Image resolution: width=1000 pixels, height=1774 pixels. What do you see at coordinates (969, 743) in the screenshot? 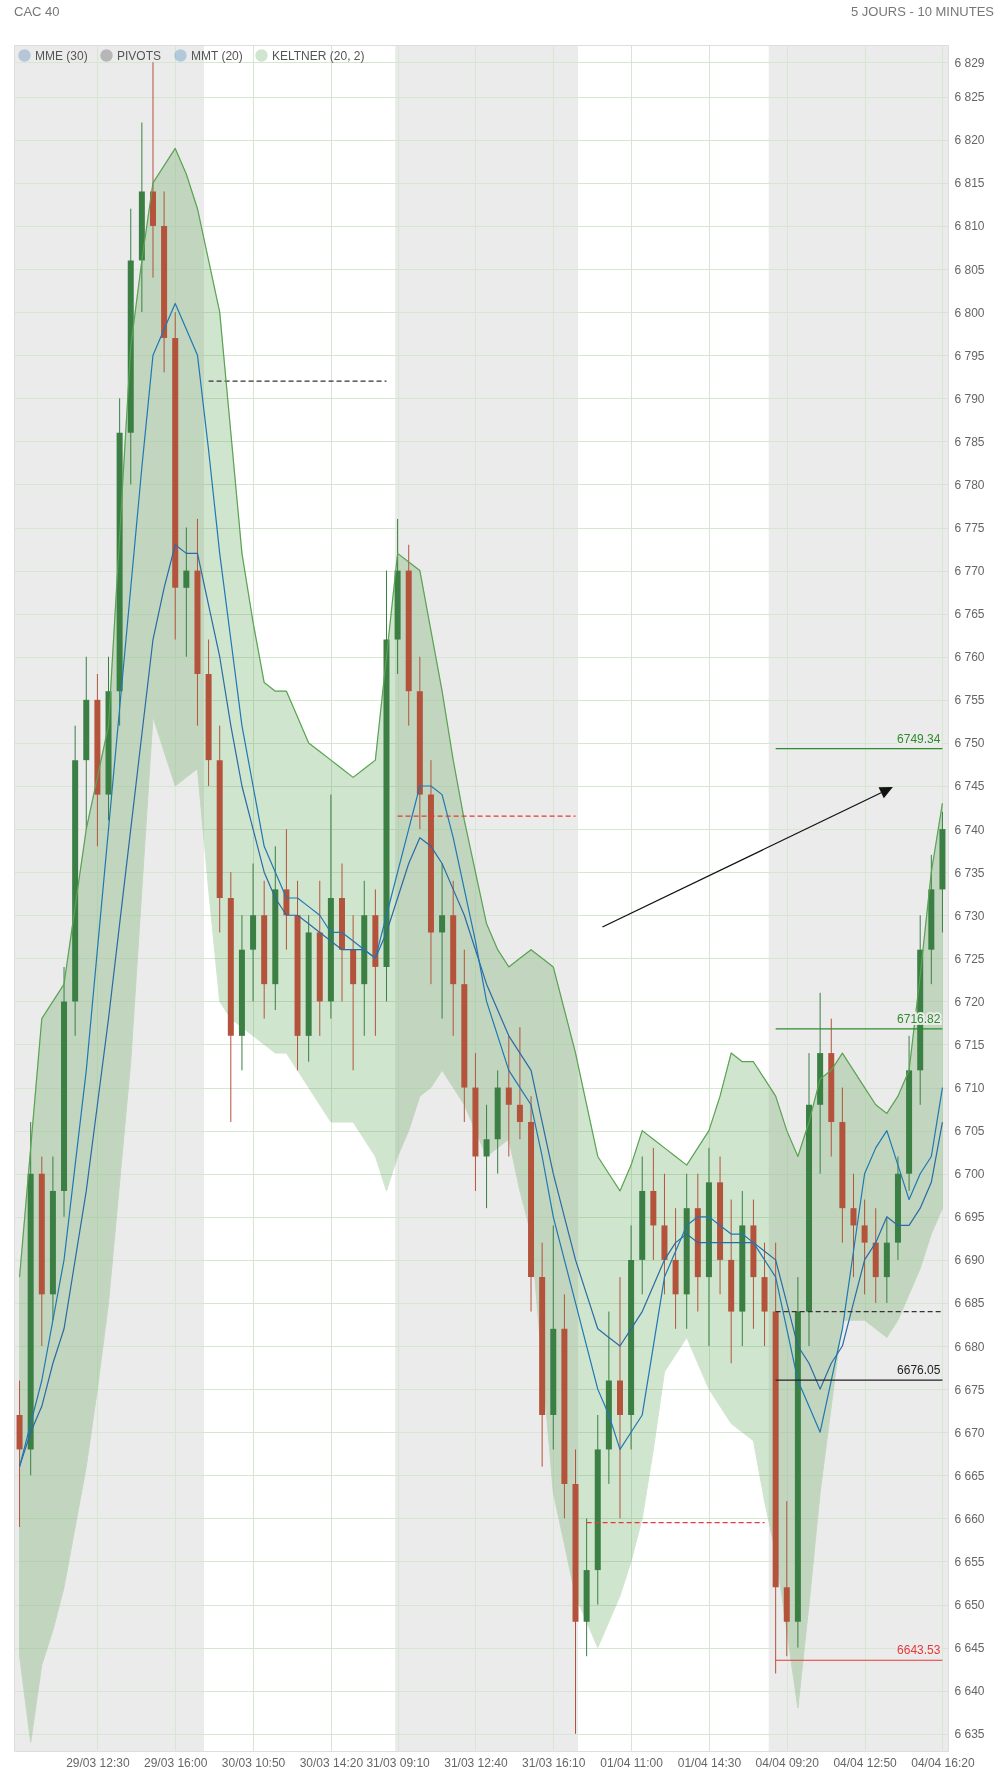
I see `y-tick-label: 6 750` at bounding box center [969, 743].